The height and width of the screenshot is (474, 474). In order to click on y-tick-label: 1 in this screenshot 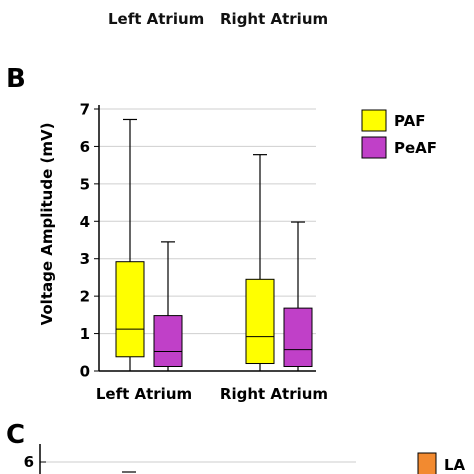, I will do `click(85, 334)`.